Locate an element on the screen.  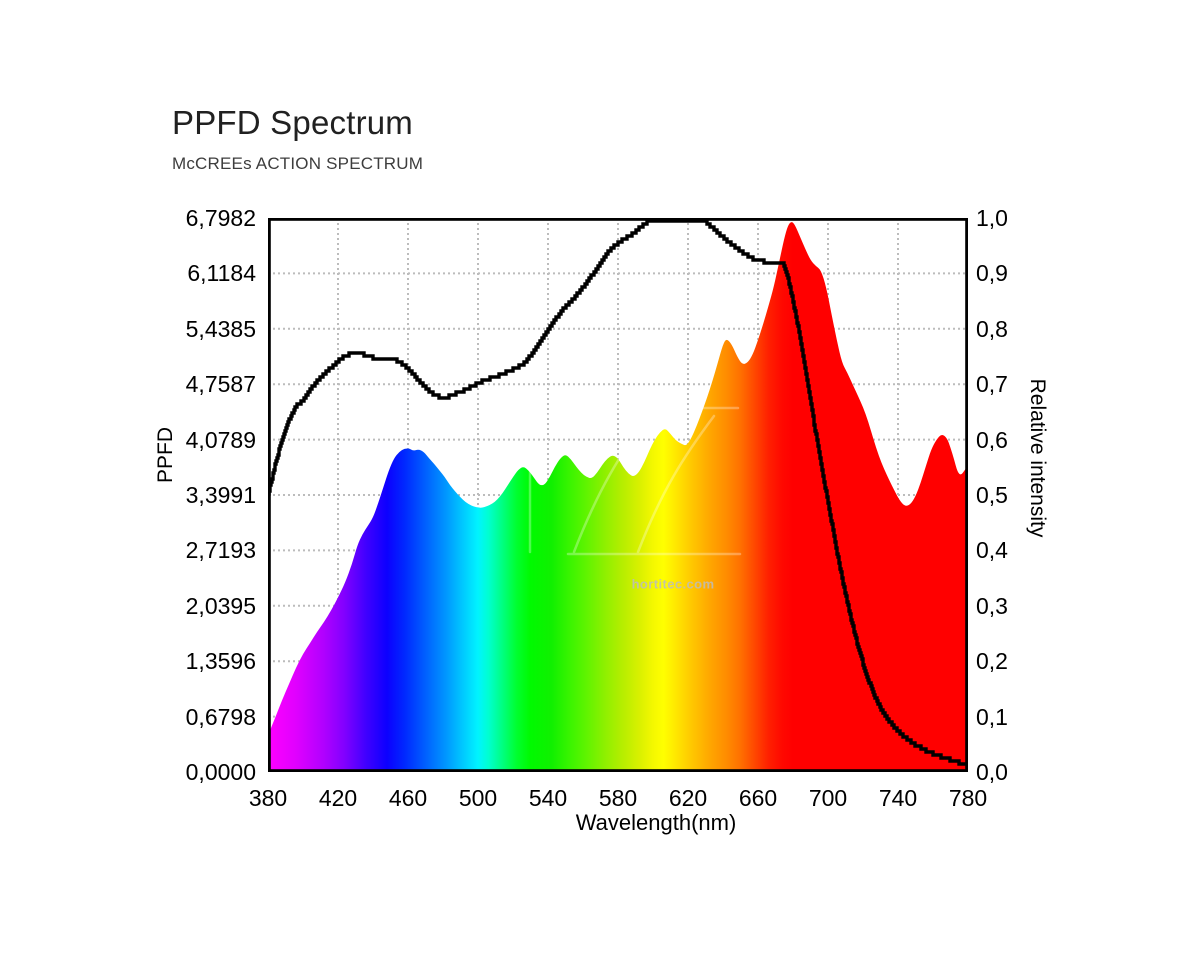
x-axis-tick-label: 700 is located at coordinates (828, 798).